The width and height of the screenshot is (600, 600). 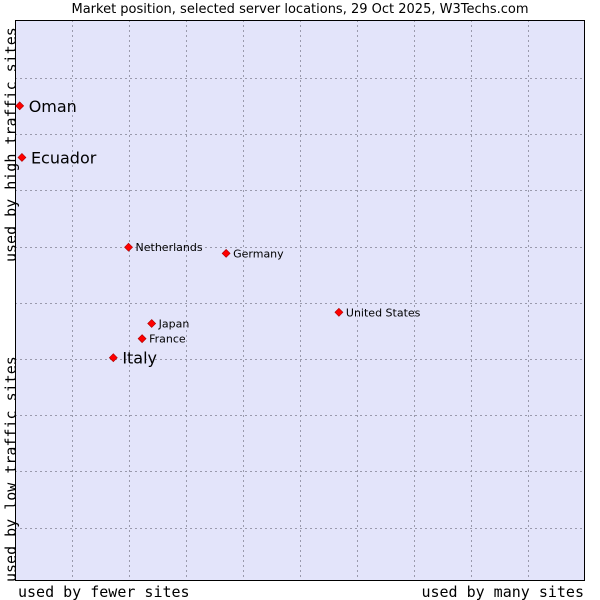 I want to click on marker-germany, so click(x=226, y=253).